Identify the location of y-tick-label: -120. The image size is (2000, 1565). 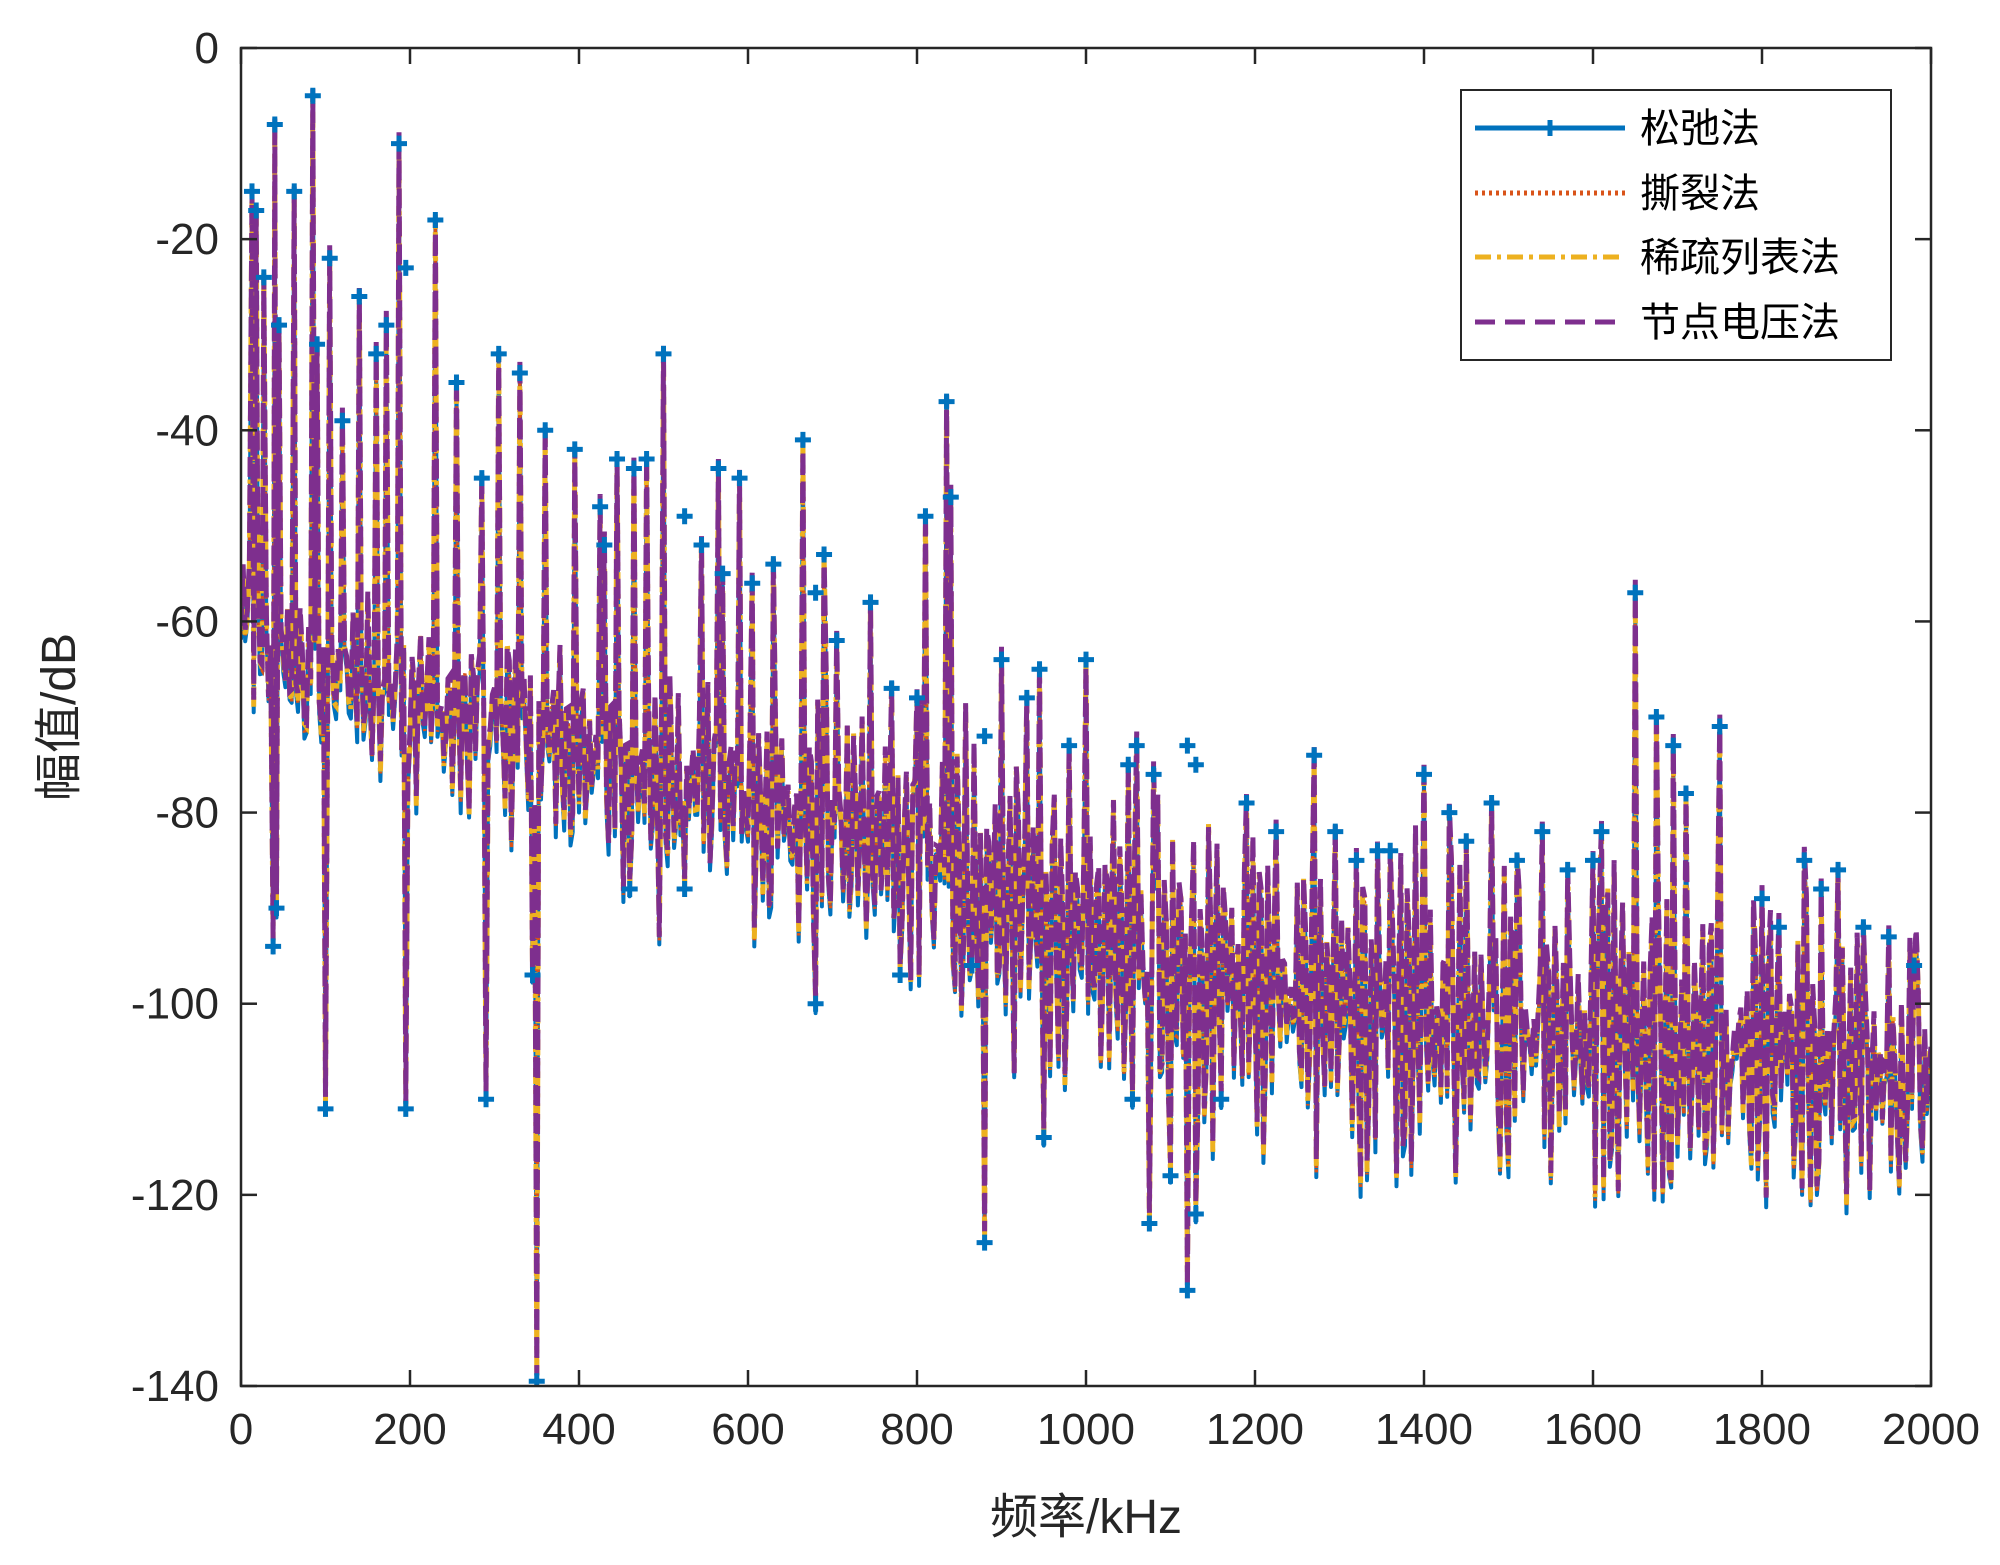
(175, 1195).